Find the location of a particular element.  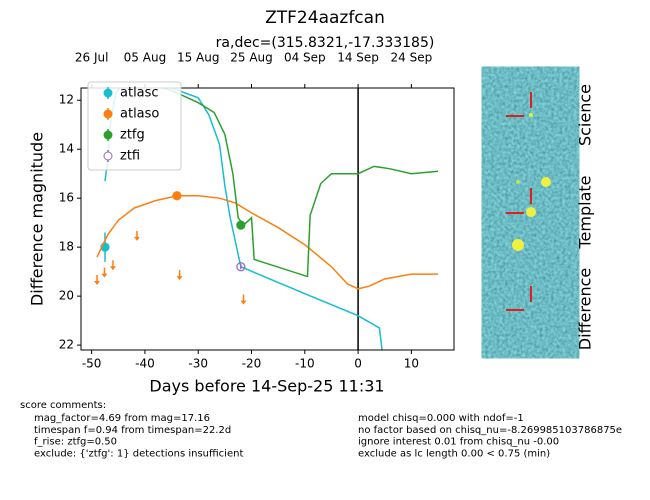

x-tick-label: -30 is located at coordinates (198, 364).